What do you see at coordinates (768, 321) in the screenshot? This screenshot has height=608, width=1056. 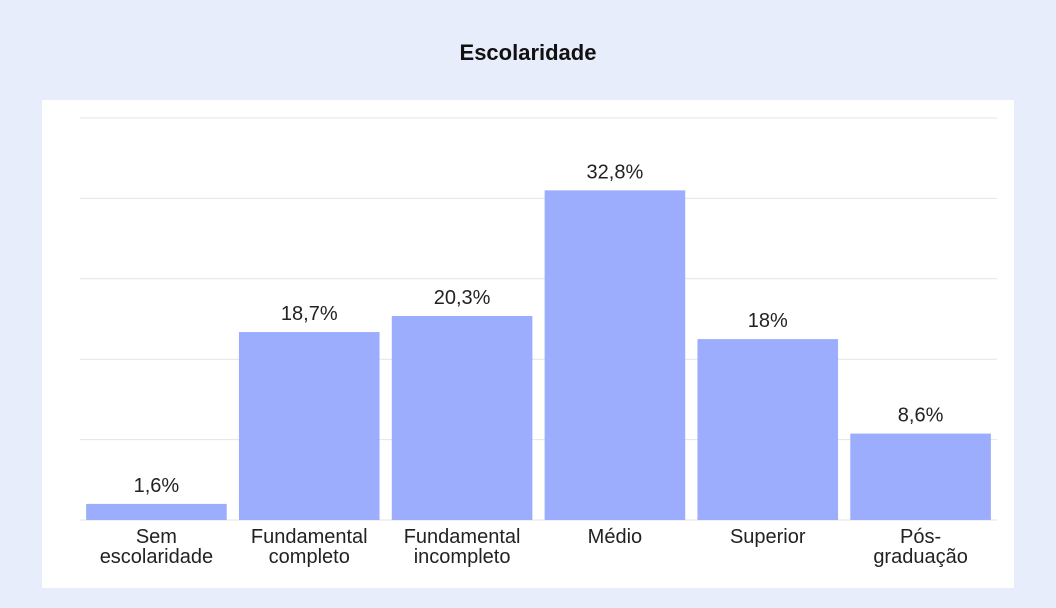 I see `value-label: 18%` at bounding box center [768, 321].